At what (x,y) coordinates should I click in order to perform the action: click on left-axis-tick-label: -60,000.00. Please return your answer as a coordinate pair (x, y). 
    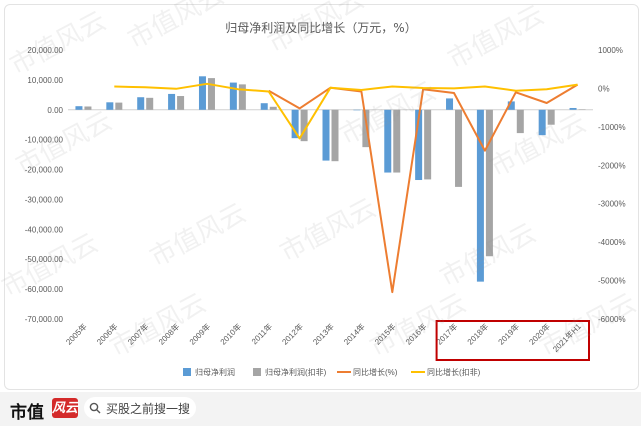
    Looking at the image, I should click on (44, 289).